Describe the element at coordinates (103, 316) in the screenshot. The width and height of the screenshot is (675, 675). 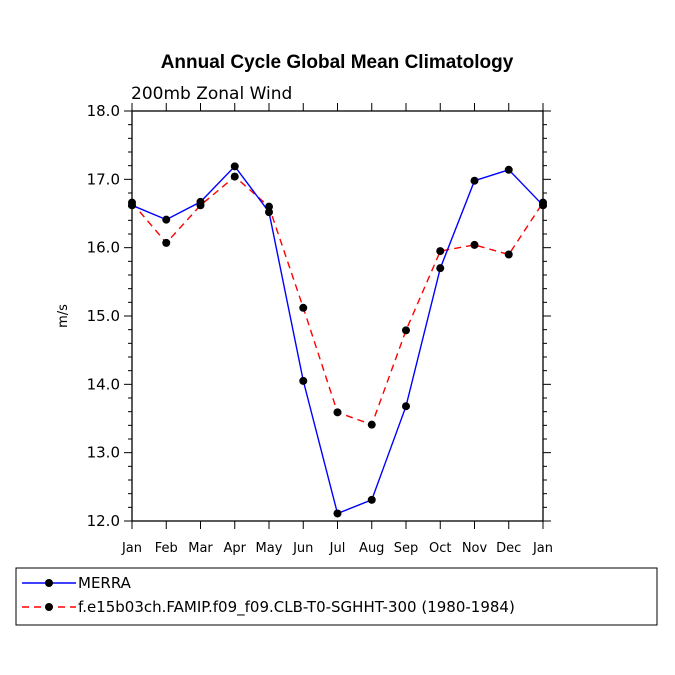
I see `y-tick-label: 15.0` at that location.